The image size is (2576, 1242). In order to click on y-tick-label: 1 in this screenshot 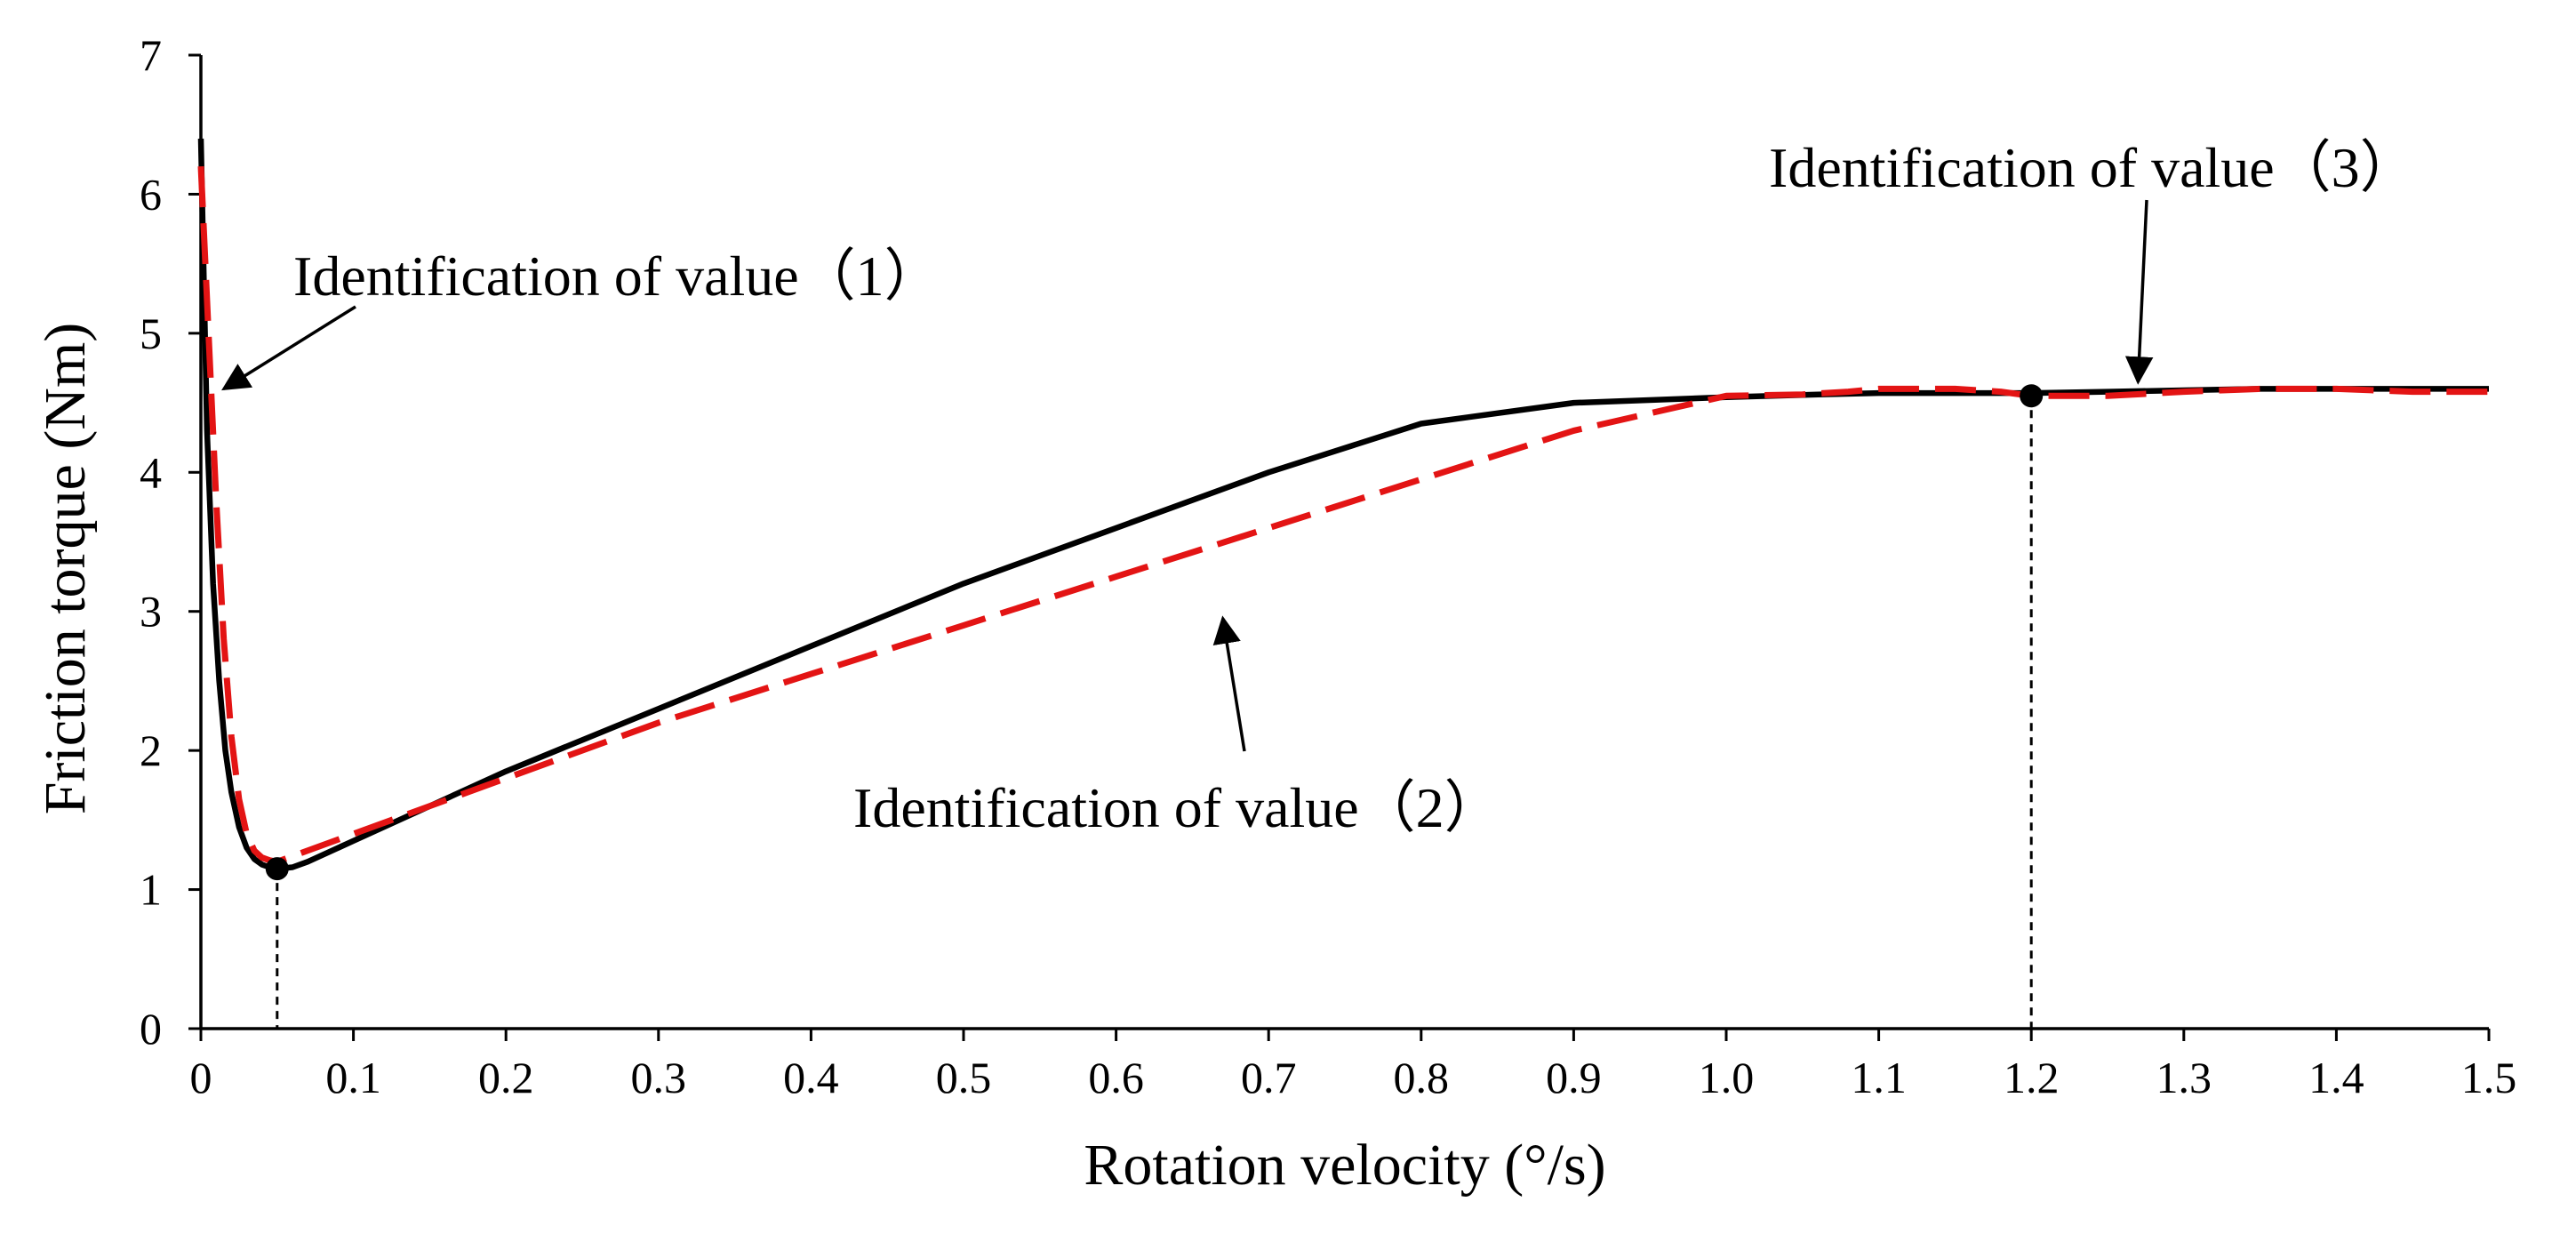, I will do `click(151, 890)`.